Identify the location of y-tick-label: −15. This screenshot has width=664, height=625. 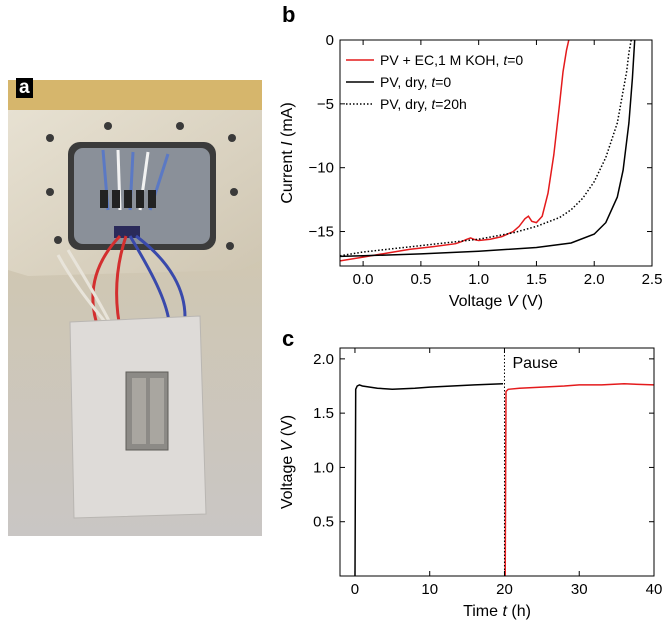
(321, 232).